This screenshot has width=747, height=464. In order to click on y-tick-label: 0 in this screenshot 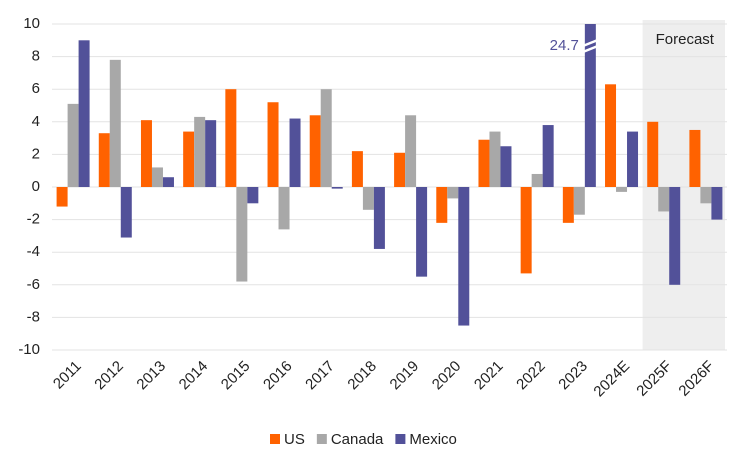, I will do `click(36, 186)`.